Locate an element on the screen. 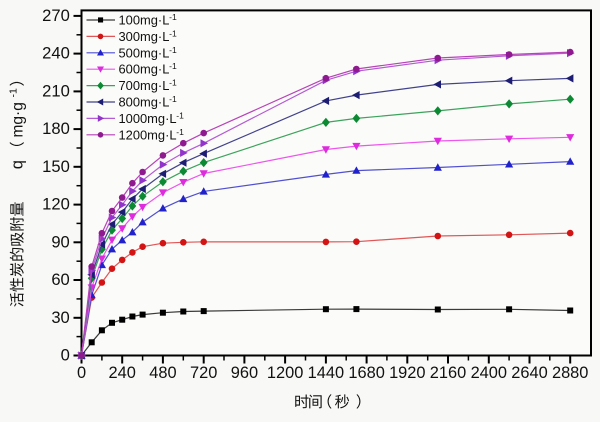 Image resolution: width=600 pixels, height=422 pixels. svg-text: 210 is located at coordinates (56, 90).